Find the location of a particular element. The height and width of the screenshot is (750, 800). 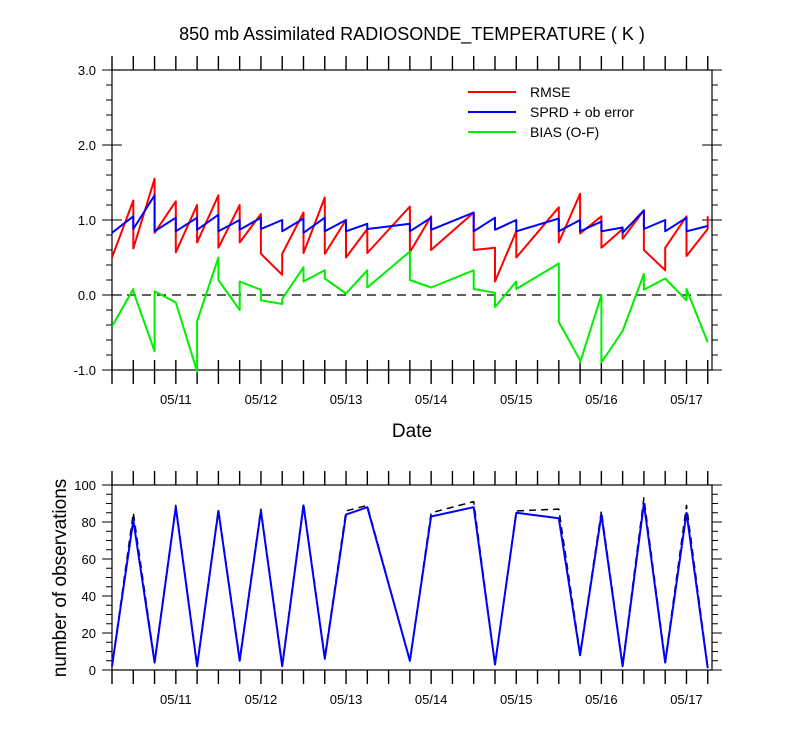

legend-label-sprd: SPRD + ob error is located at coordinates (582, 112).